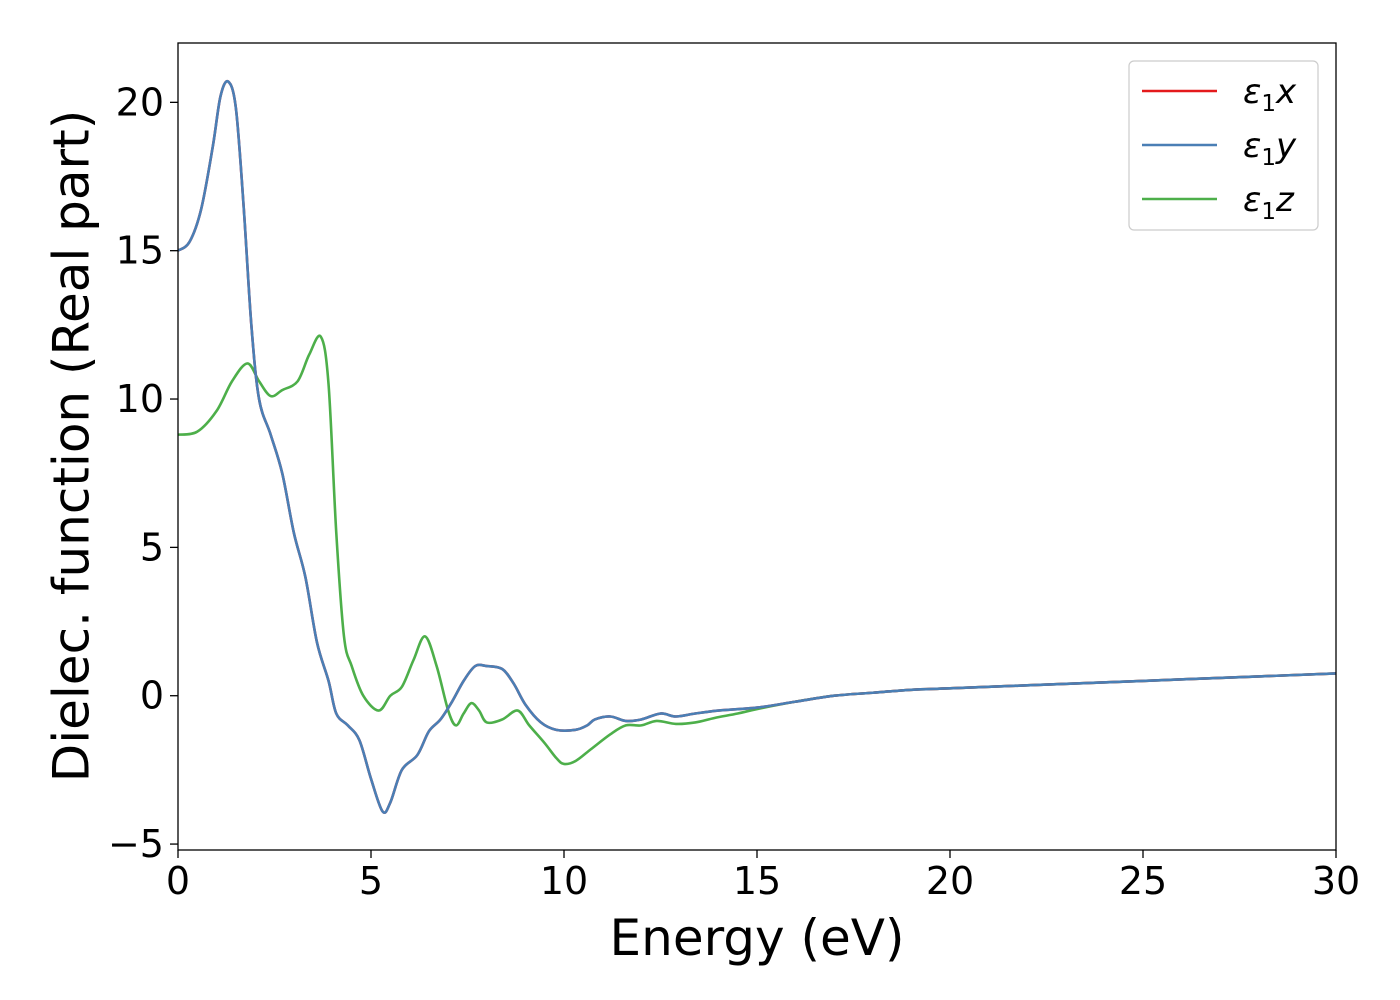 The width and height of the screenshot is (1400, 1000). What do you see at coordinates (140, 251) in the screenshot?
I see `y-tick-label: 15` at bounding box center [140, 251].